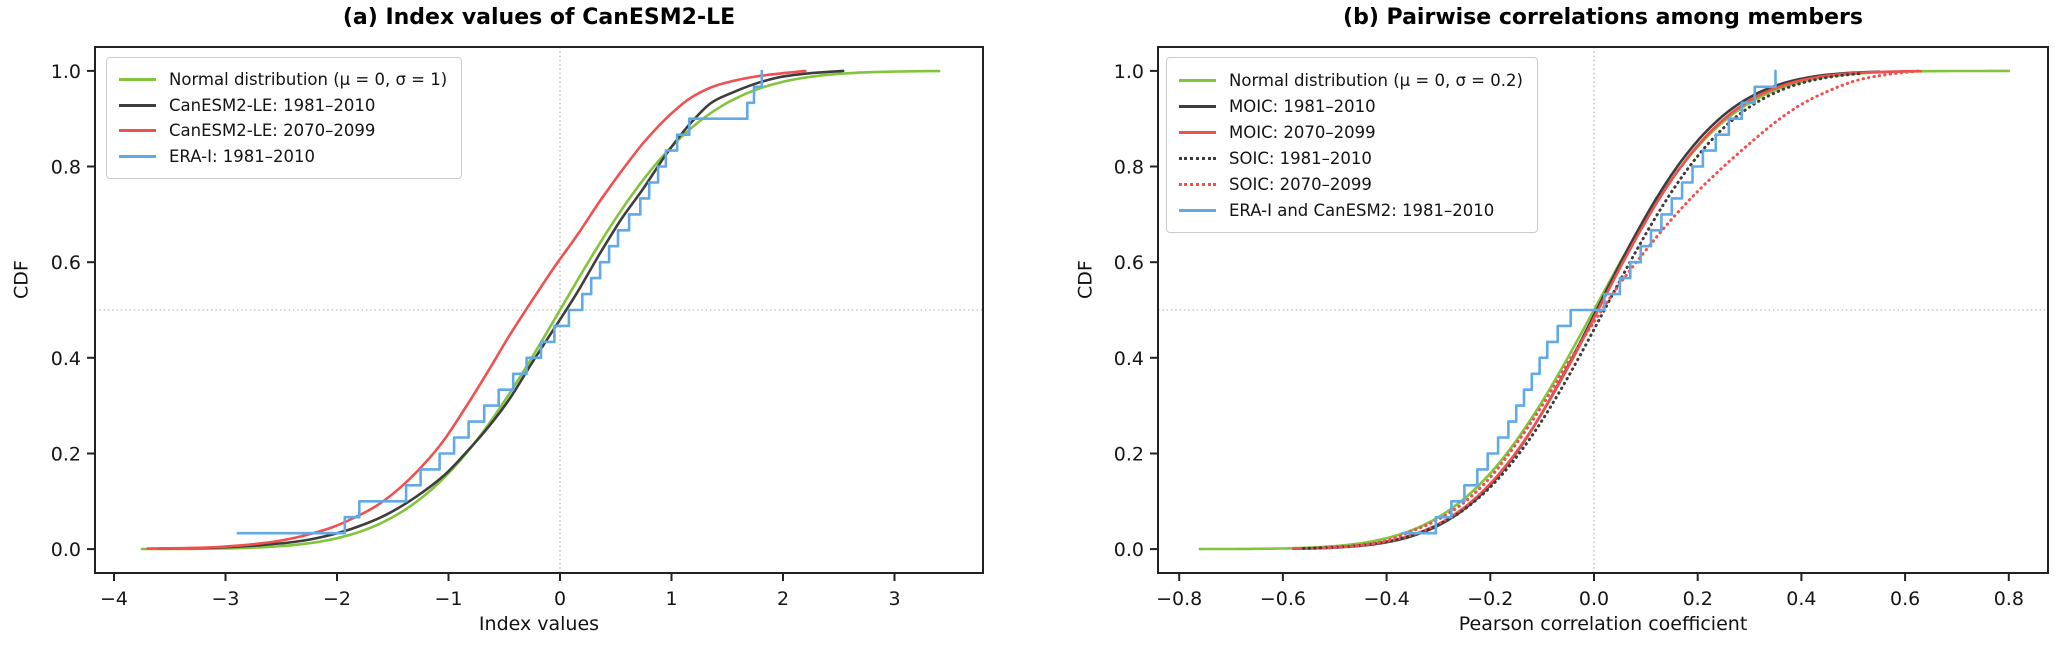 Image resolution: width=2067 pixels, height=651 pixels. What do you see at coordinates (539, 17) in the screenshot?
I see `panel-a-title: (a) Index values of CanESM2-LE` at bounding box center [539, 17].